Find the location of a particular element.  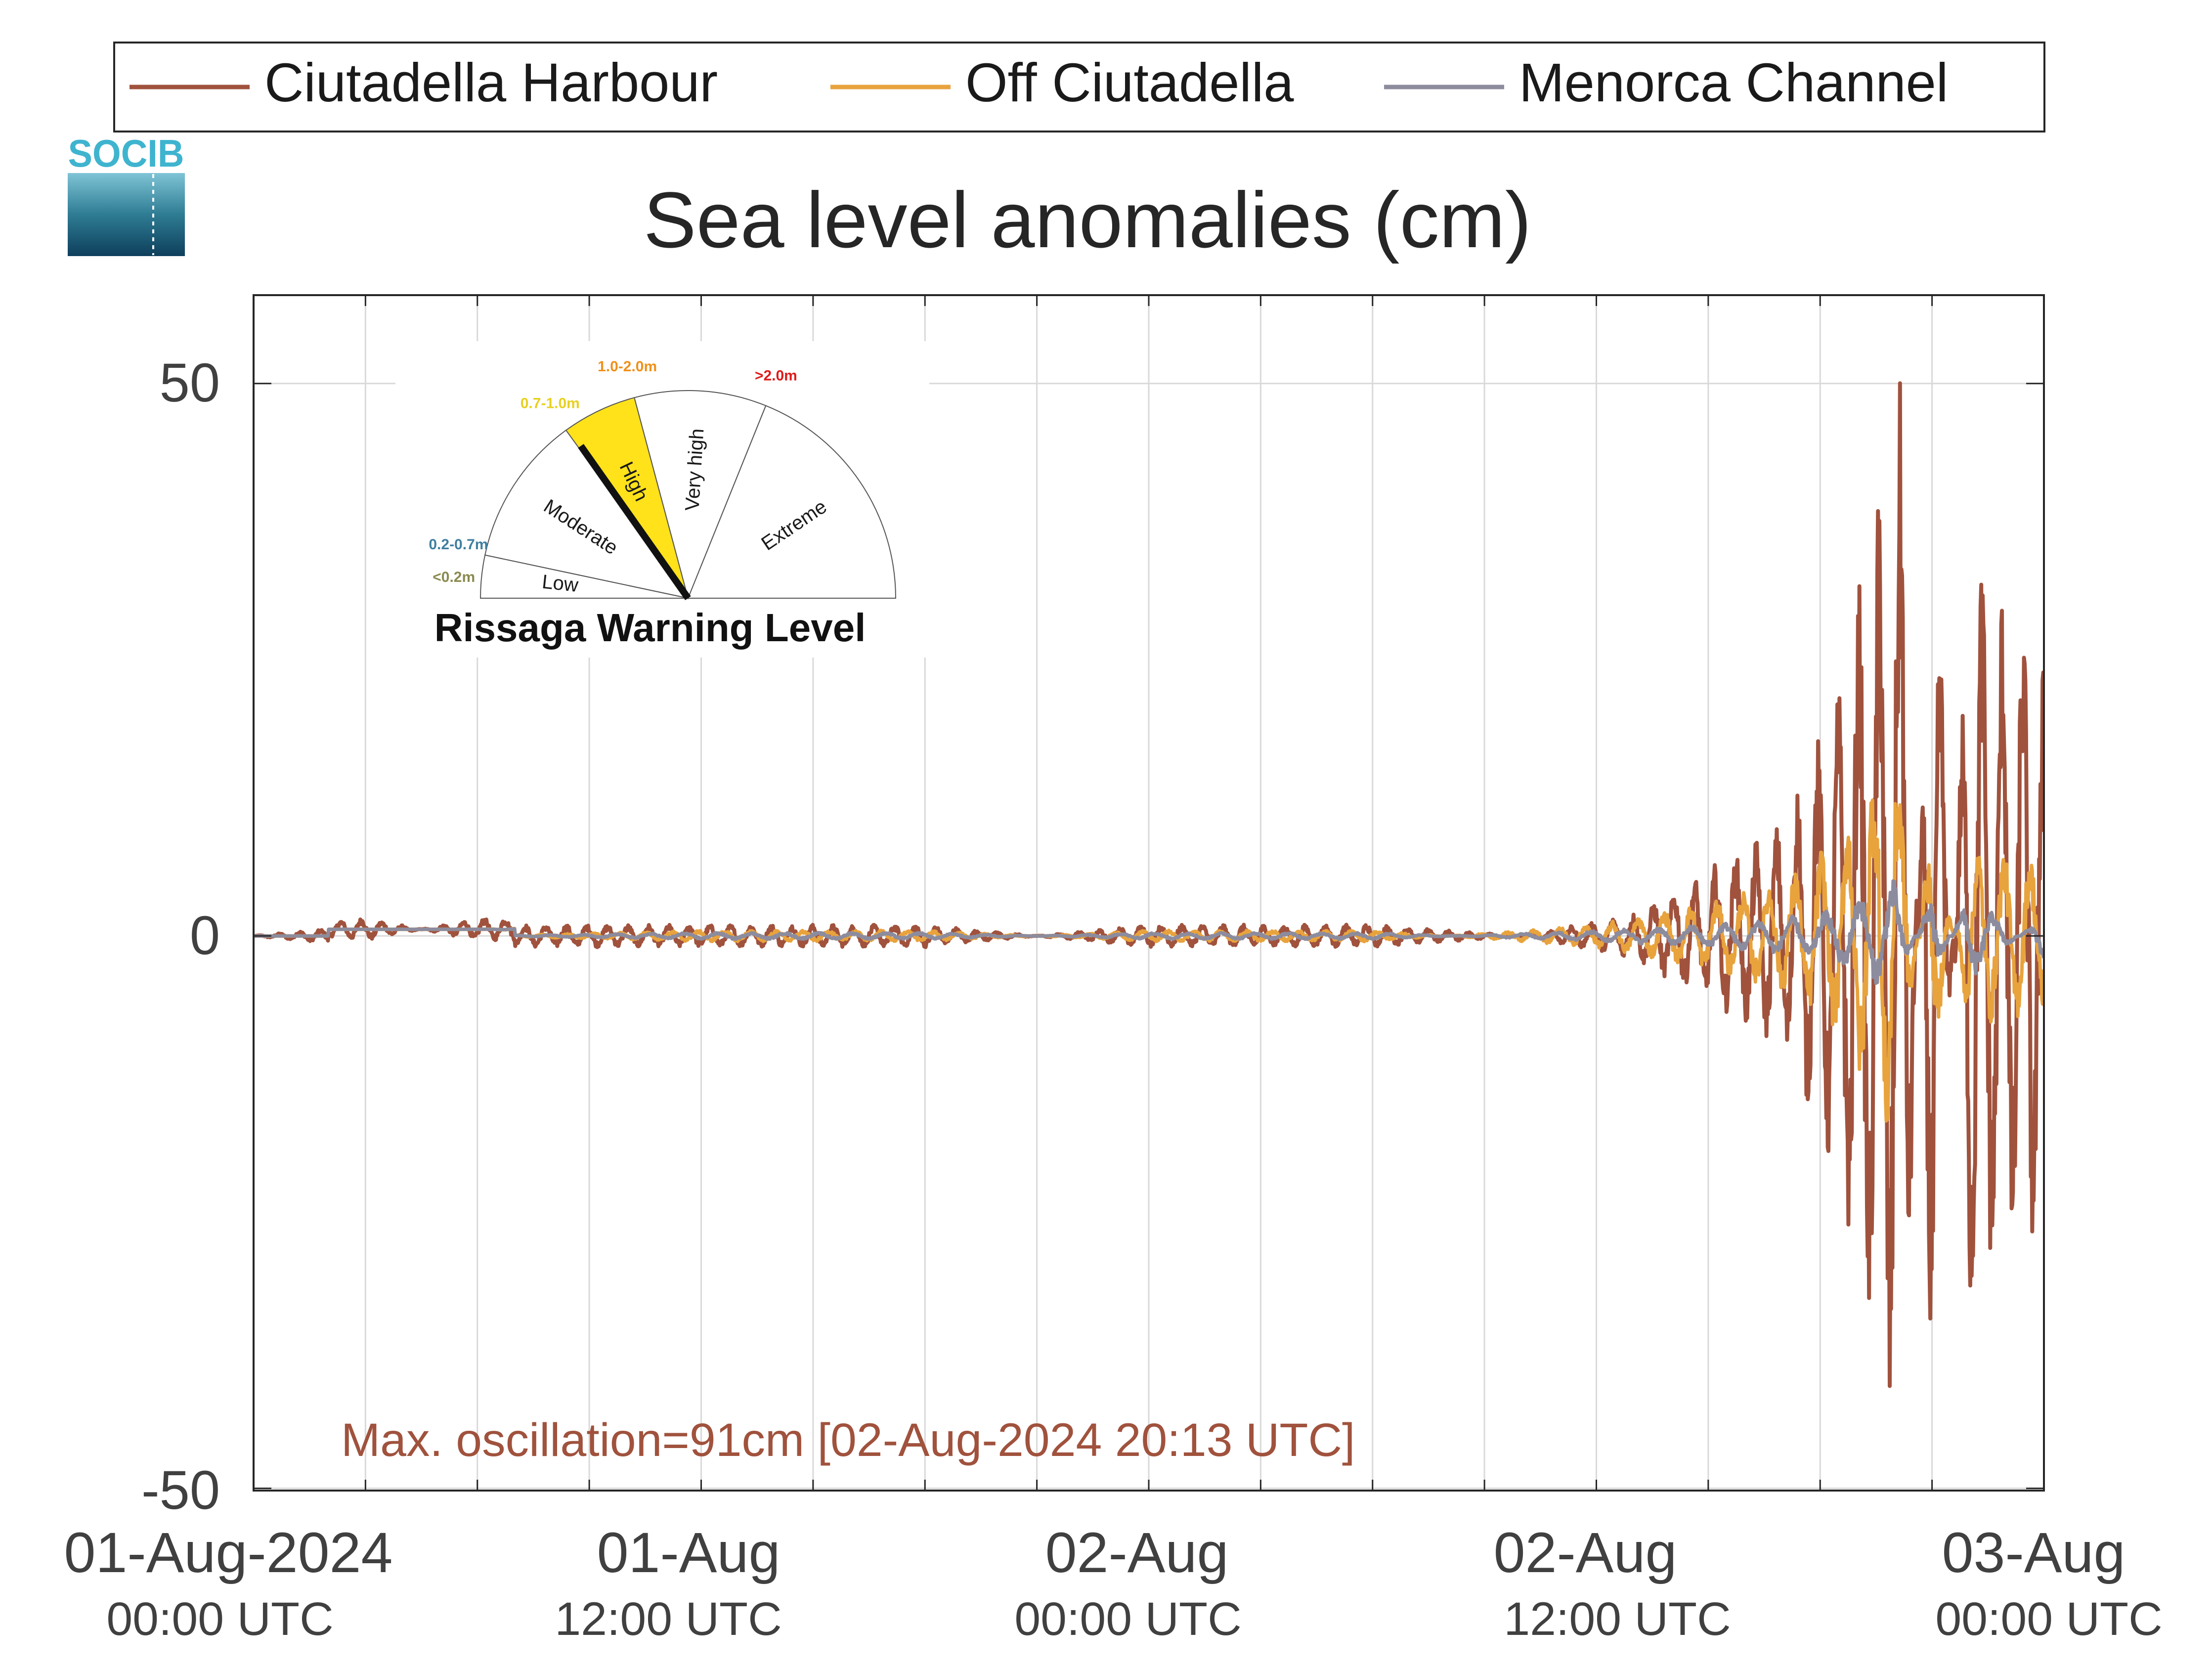

gauge-sector-very-high is located at coordinates (700, 495).